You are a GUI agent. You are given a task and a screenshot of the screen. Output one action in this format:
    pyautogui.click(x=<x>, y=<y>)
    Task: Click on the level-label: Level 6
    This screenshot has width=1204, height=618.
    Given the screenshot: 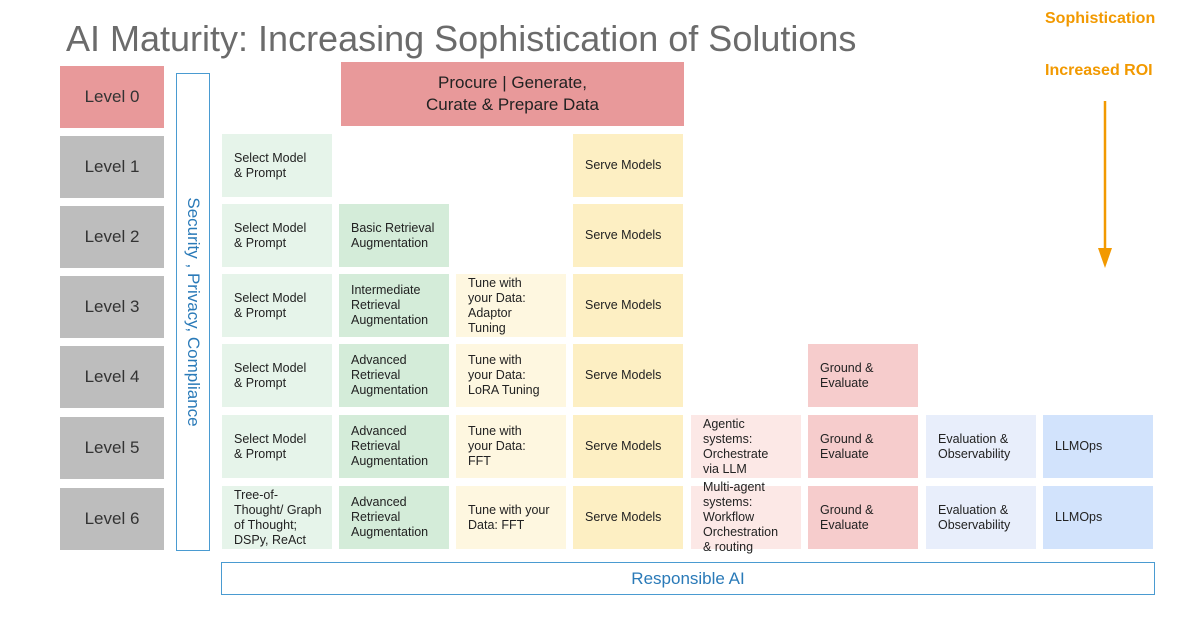 What is the action you would take?
    pyautogui.click(x=112, y=519)
    